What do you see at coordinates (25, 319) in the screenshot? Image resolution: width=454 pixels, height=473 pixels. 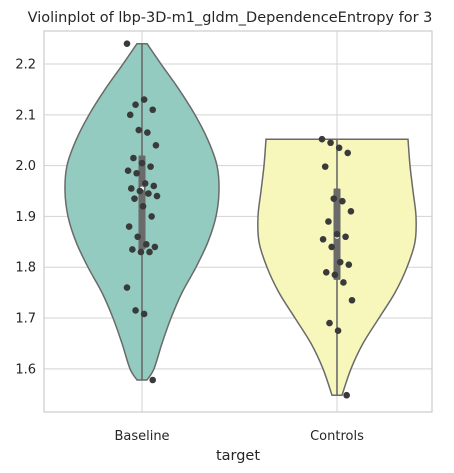 I see `y-tick-label: 1.7` at bounding box center [25, 319].